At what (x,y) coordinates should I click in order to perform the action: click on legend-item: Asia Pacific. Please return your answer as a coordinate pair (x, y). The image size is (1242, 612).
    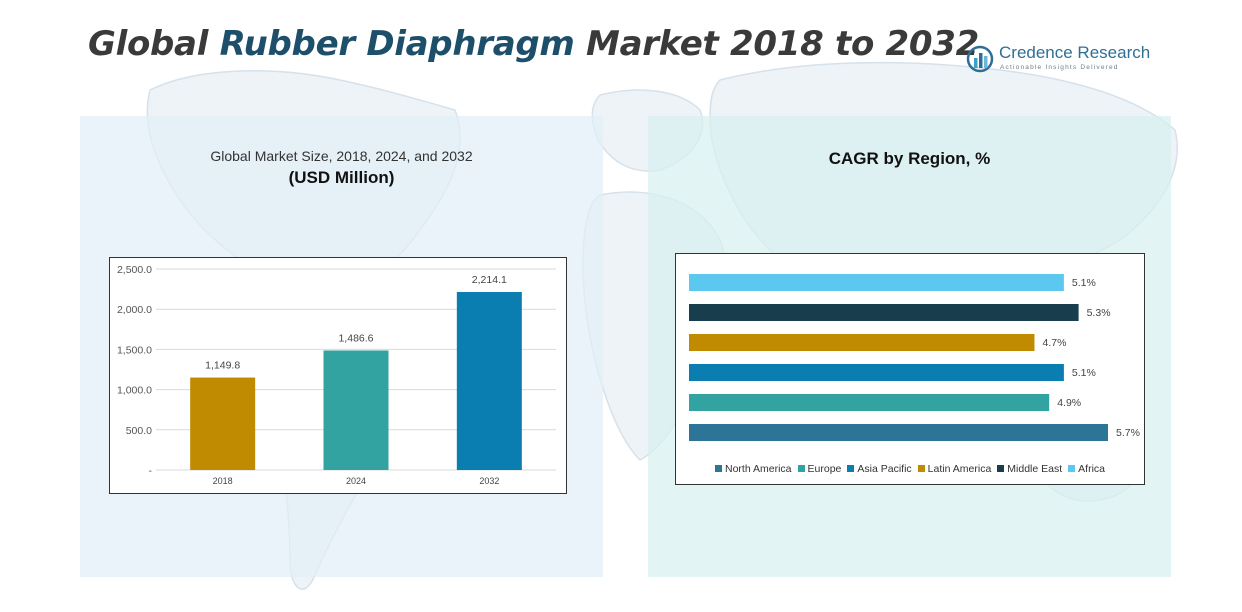
    Looking at the image, I should click on (879, 469).